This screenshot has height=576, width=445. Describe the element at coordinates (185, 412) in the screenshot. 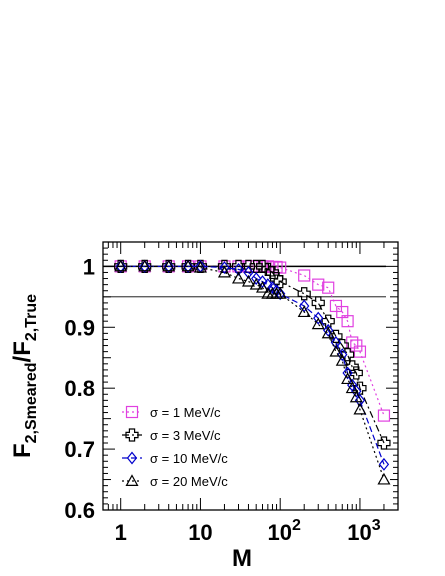

I see `legend-label: σ = 1 MeV/c` at that location.